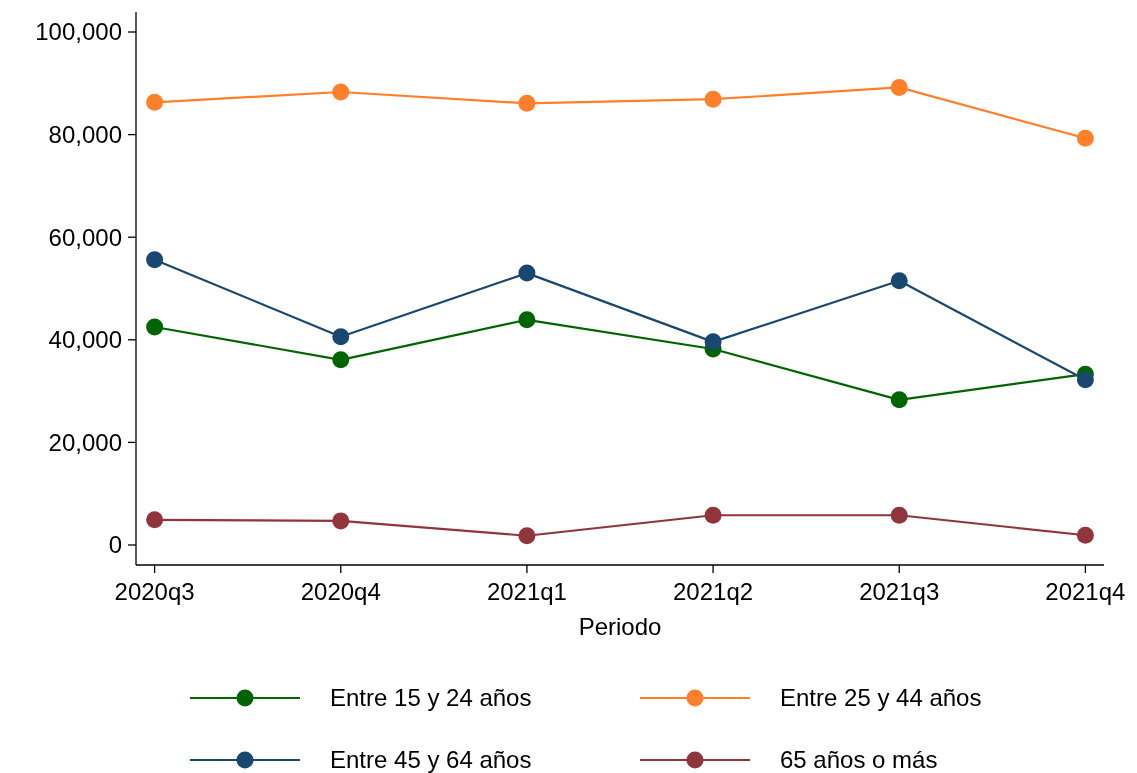 The height and width of the screenshot is (773, 1137). Describe the element at coordinates (431, 759) in the screenshot. I see `legend-label: Entre 45 y 64 años` at that location.